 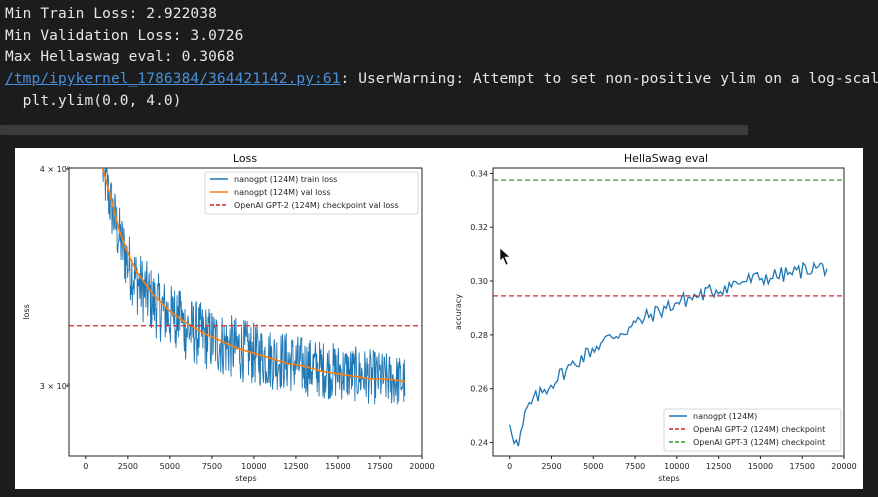 I want to click on hellaswag-xlabel: steps, so click(x=668, y=478).